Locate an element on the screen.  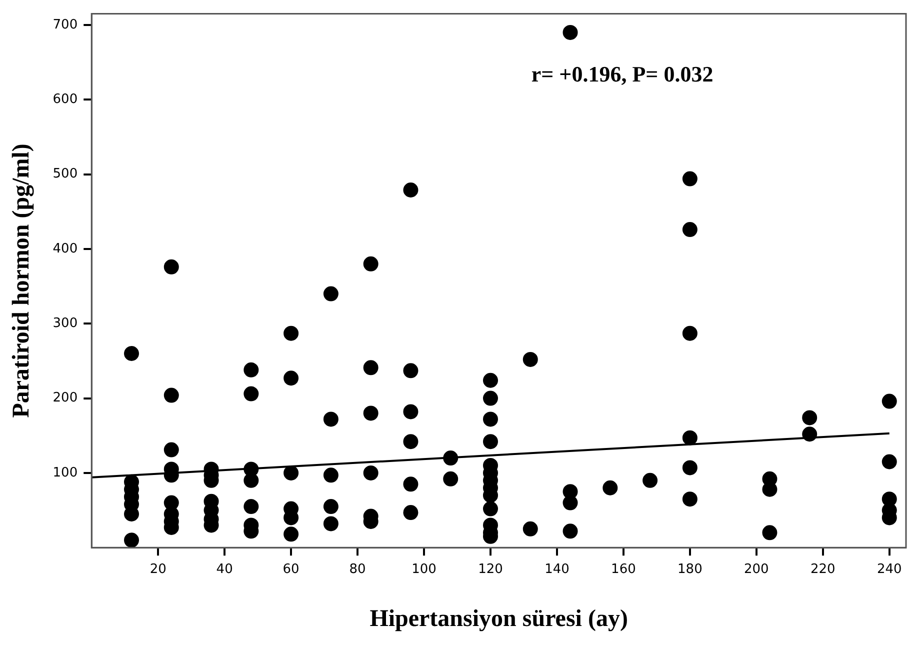
y-tick-label: 400 is located at coordinates (65, 248).